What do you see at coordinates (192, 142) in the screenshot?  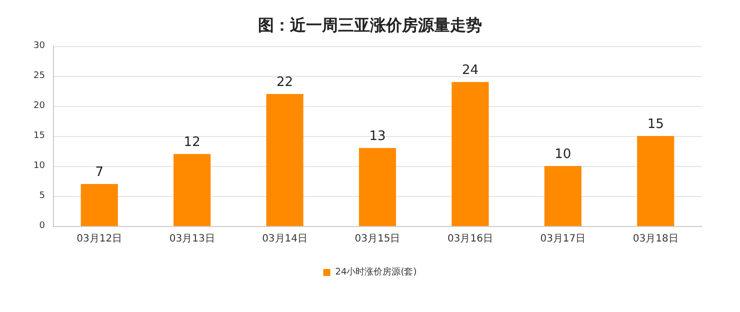 I see `data-label: 12` at bounding box center [192, 142].